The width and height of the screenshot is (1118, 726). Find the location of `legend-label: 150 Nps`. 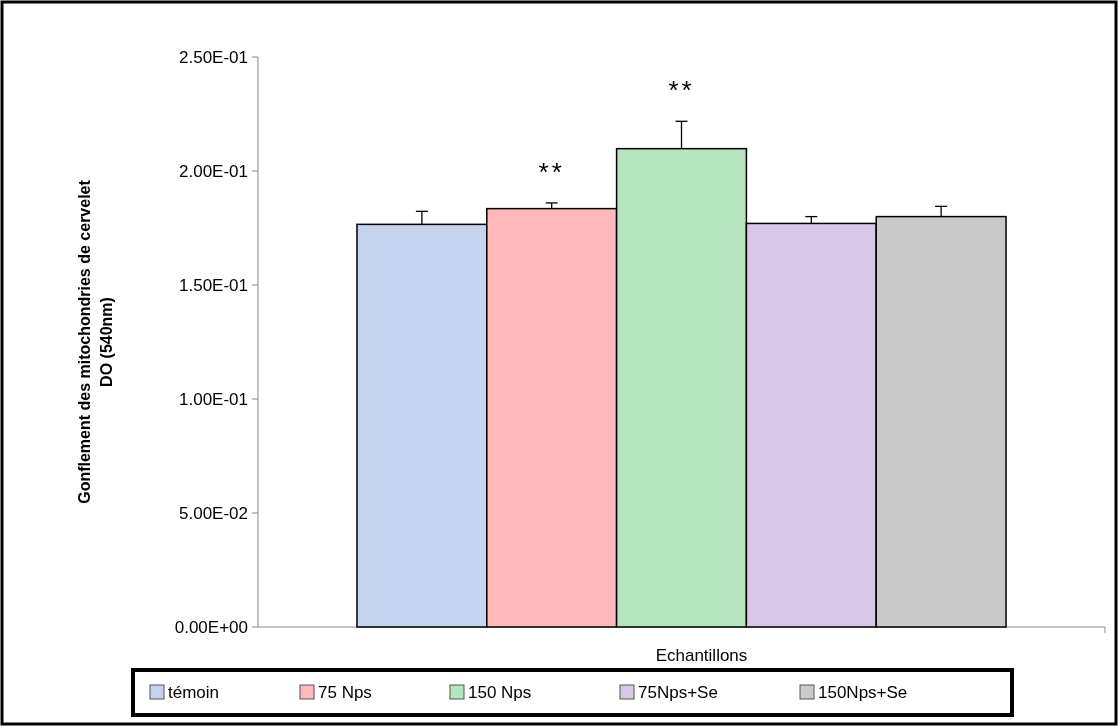

legend-label: 150 Nps is located at coordinates (500, 692).